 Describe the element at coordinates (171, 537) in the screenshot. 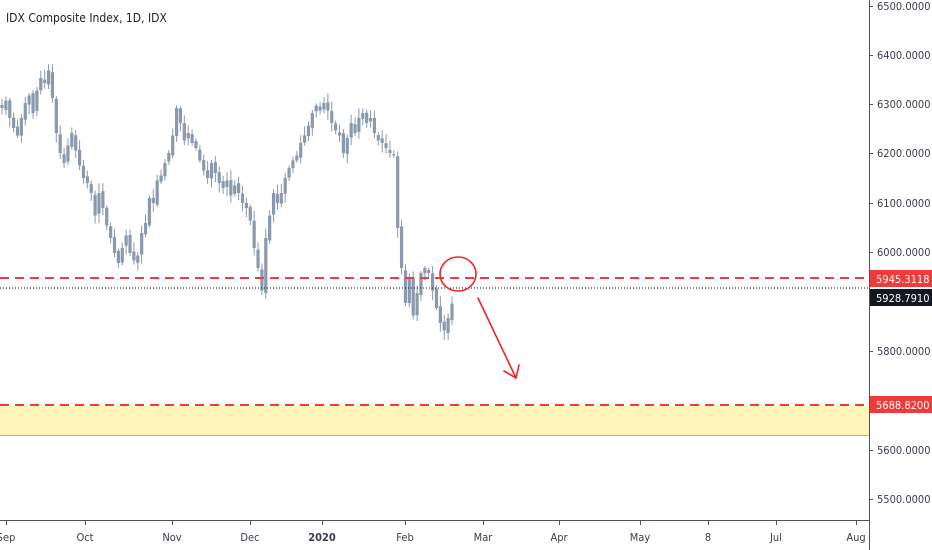

I see `x-tick-label: Nov` at that location.